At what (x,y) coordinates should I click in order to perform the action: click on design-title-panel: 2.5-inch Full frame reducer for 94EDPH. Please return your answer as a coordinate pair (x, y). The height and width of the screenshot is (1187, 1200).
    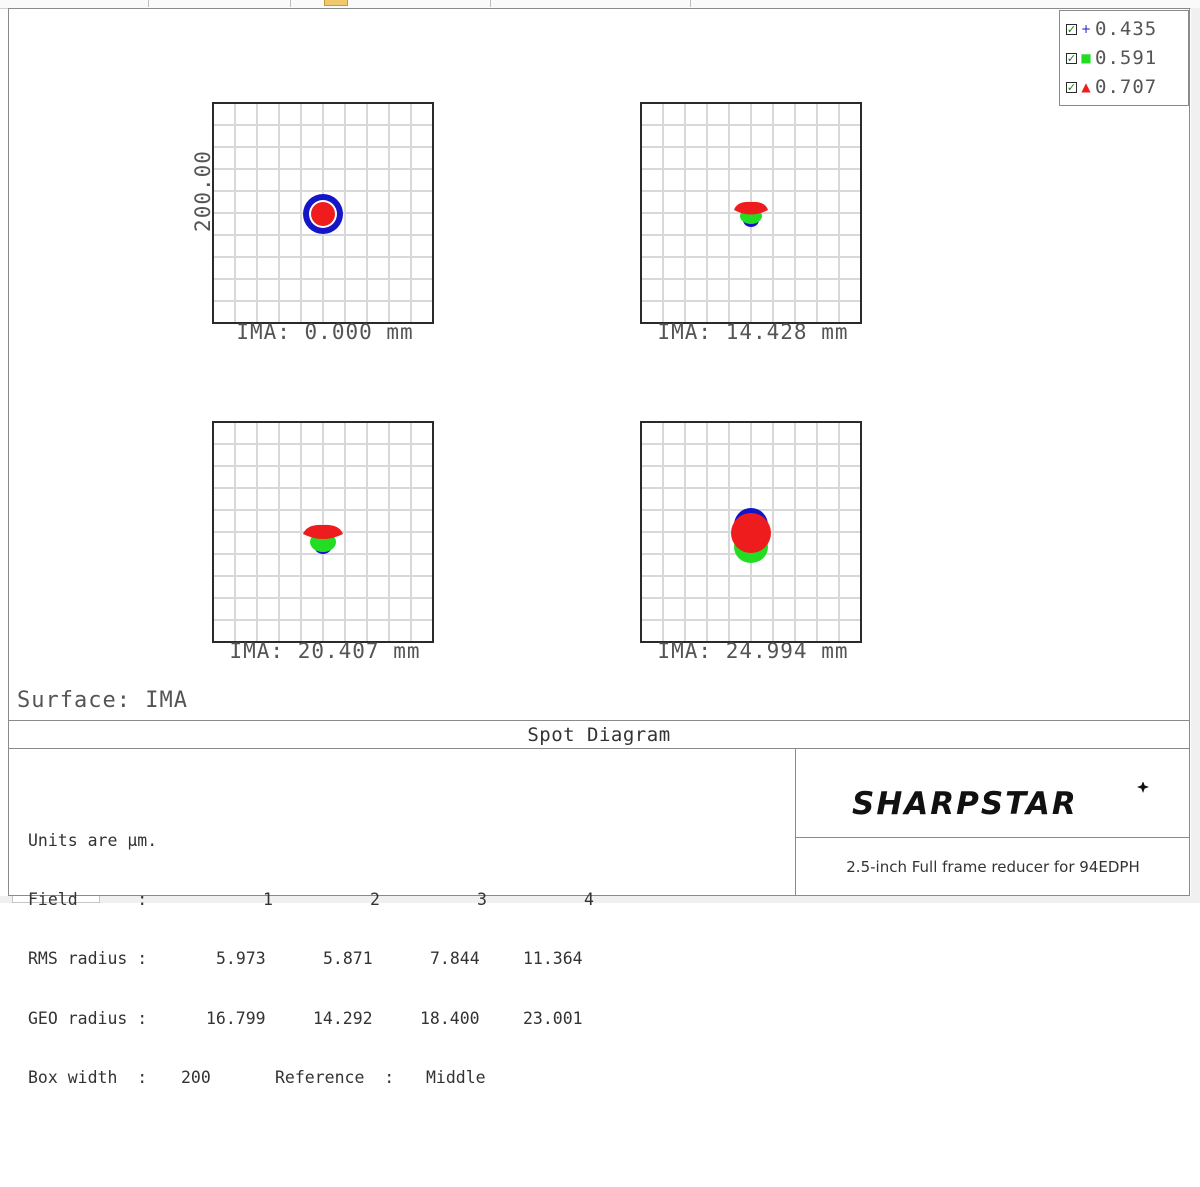
    Looking at the image, I should click on (992, 867).